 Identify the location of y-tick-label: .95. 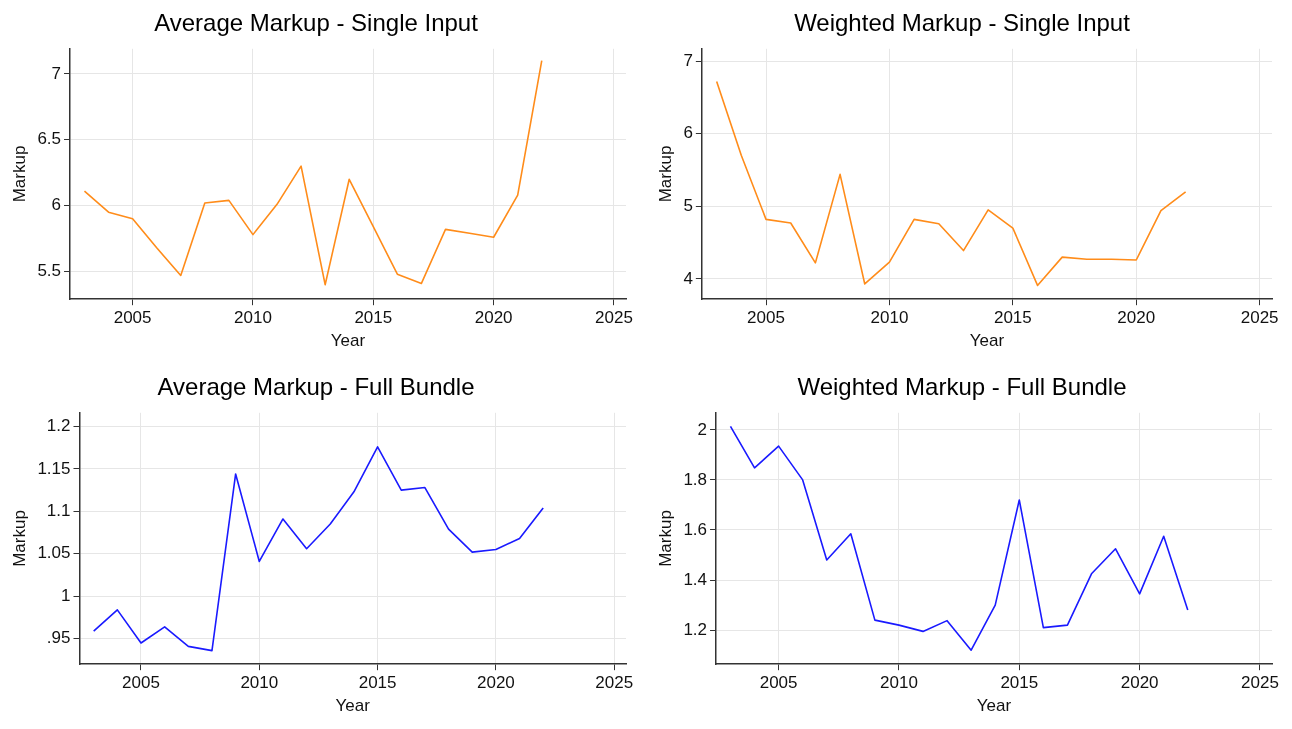
(58, 638).